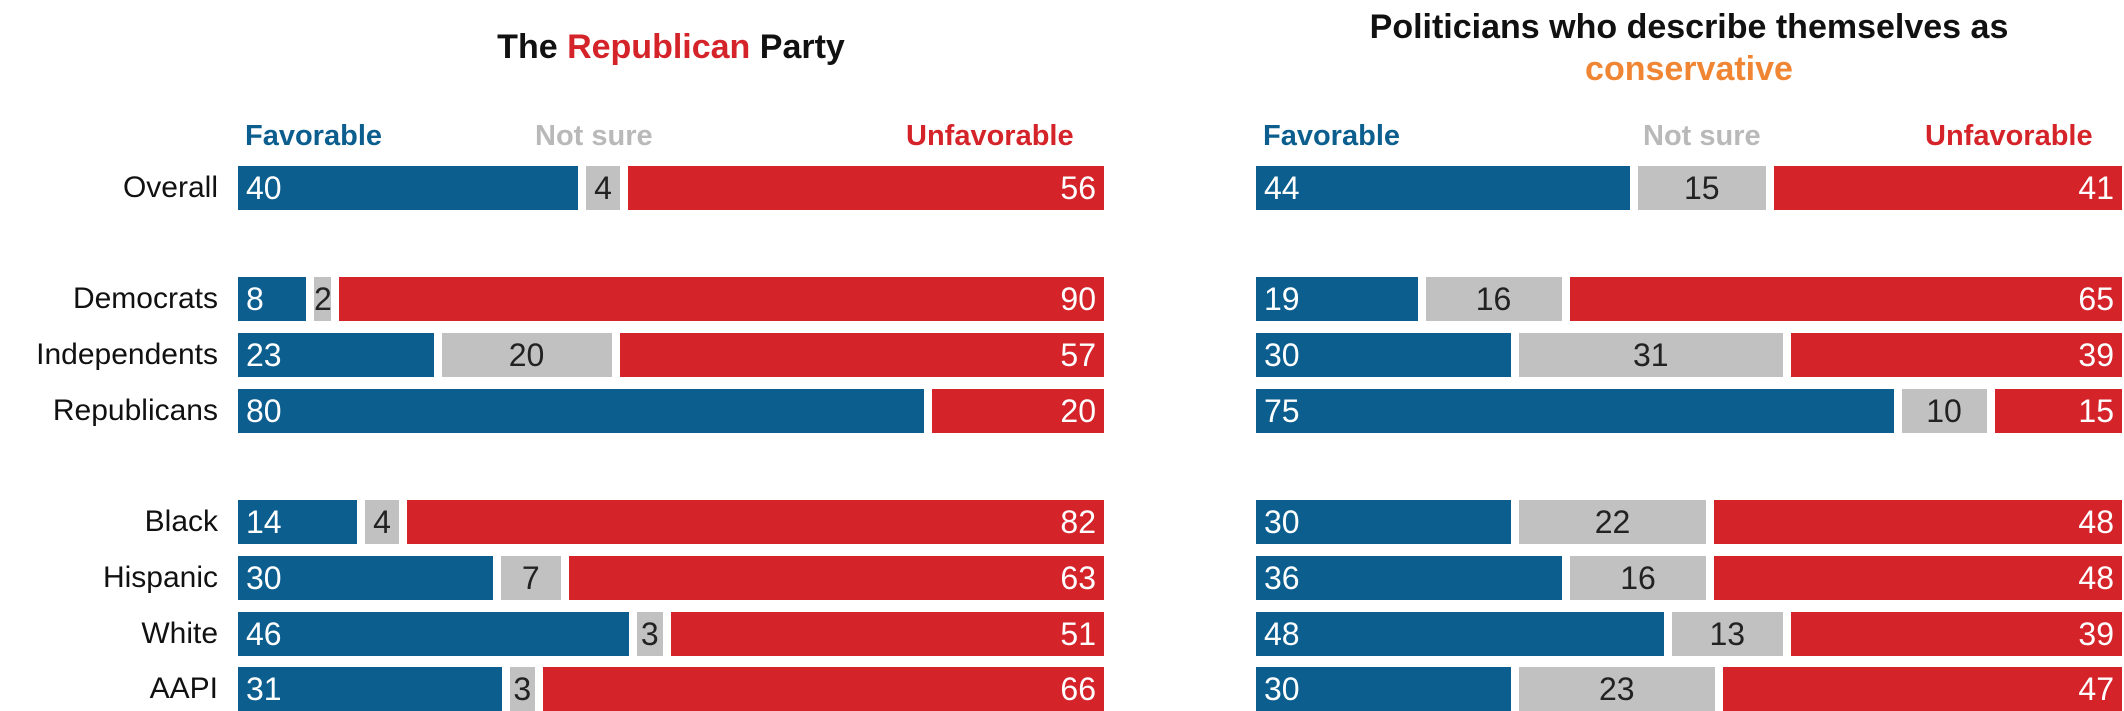 The image size is (2124, 711). Describe the element at coordinates (1078, 355) in the screenshot. I see `left-value-independents-unfavorable: 57` at that location.